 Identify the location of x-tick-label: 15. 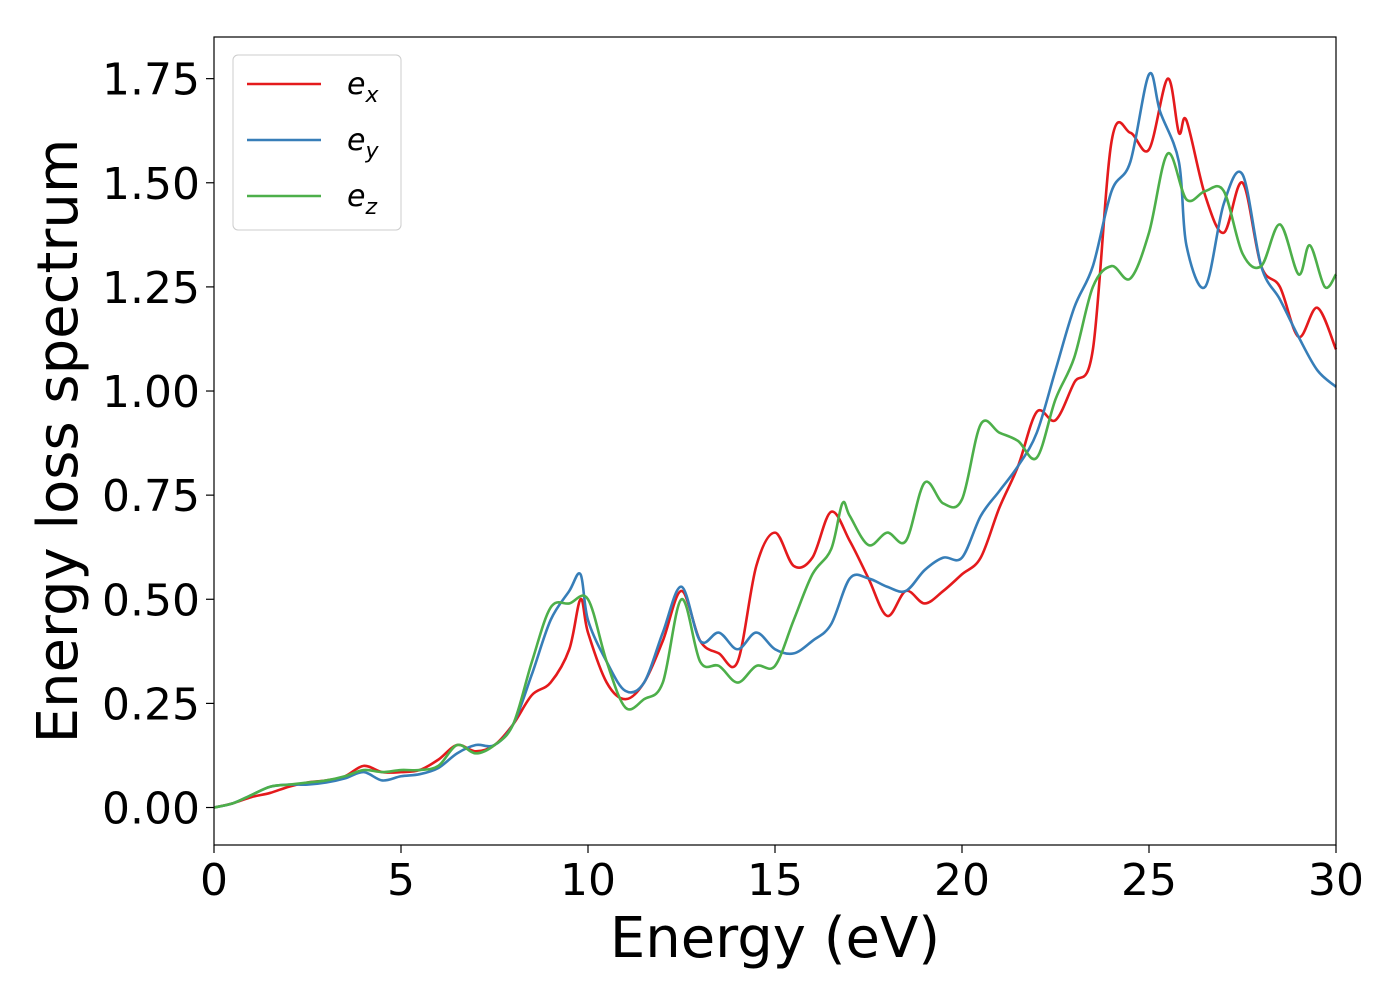
(775, 880).